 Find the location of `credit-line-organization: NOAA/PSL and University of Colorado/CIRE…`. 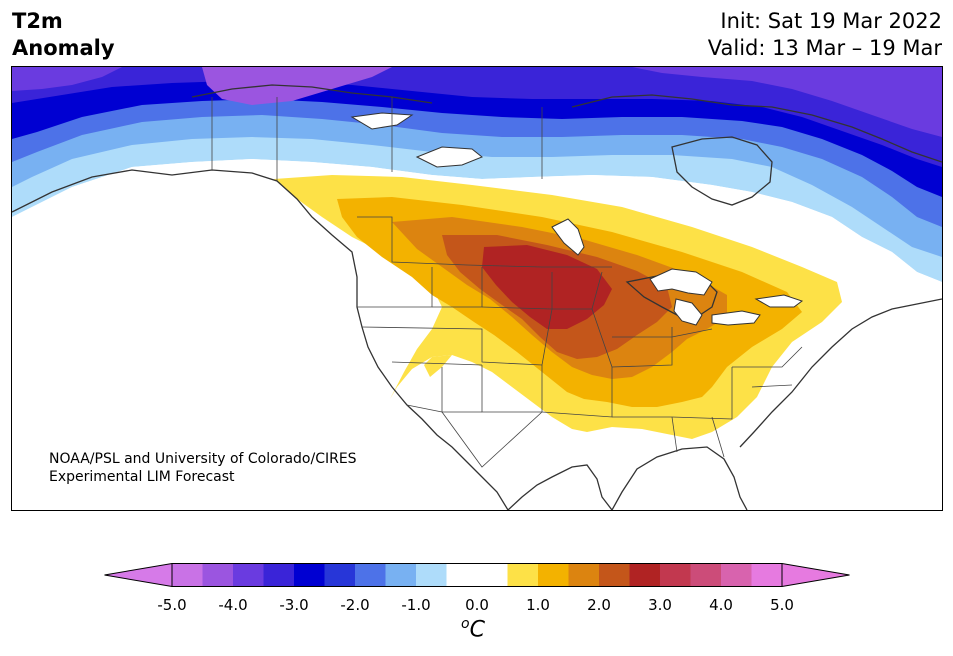

credit-line-organization: NOAA/PSL and University of Colorado/CIRE… is located at coordinates (203, 459).